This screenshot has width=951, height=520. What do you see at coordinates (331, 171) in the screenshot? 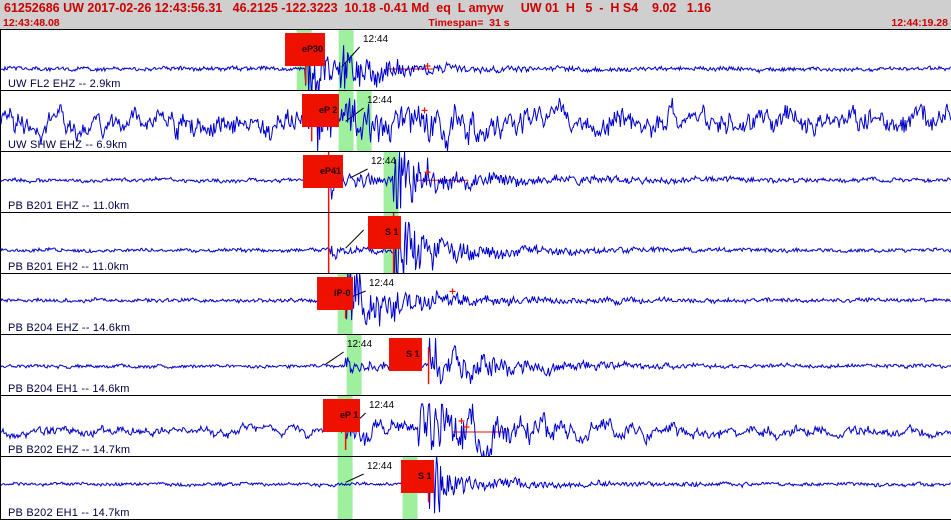
I see `phase-pick-label: eP41` at bounding box center [331, 171].